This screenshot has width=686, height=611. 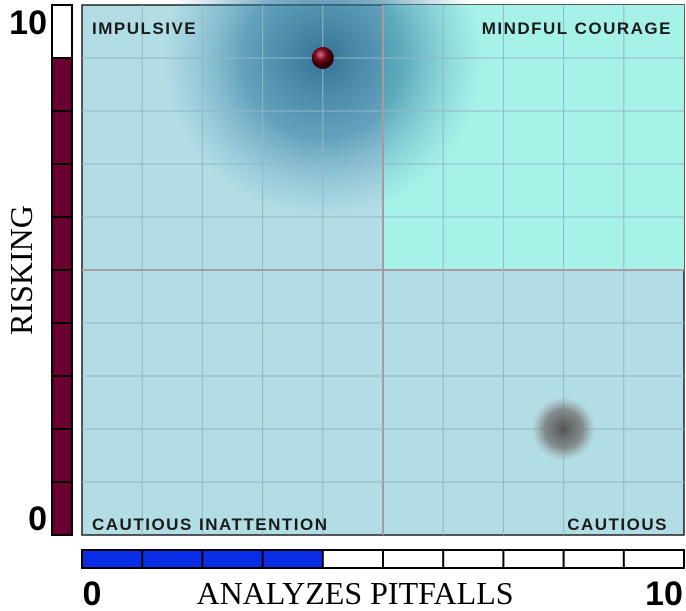 What do you see at coordinates (144, 28) in the screenshot?
I see `quadrant-label: IMPULSIVE` at bounding box center [144, 28].